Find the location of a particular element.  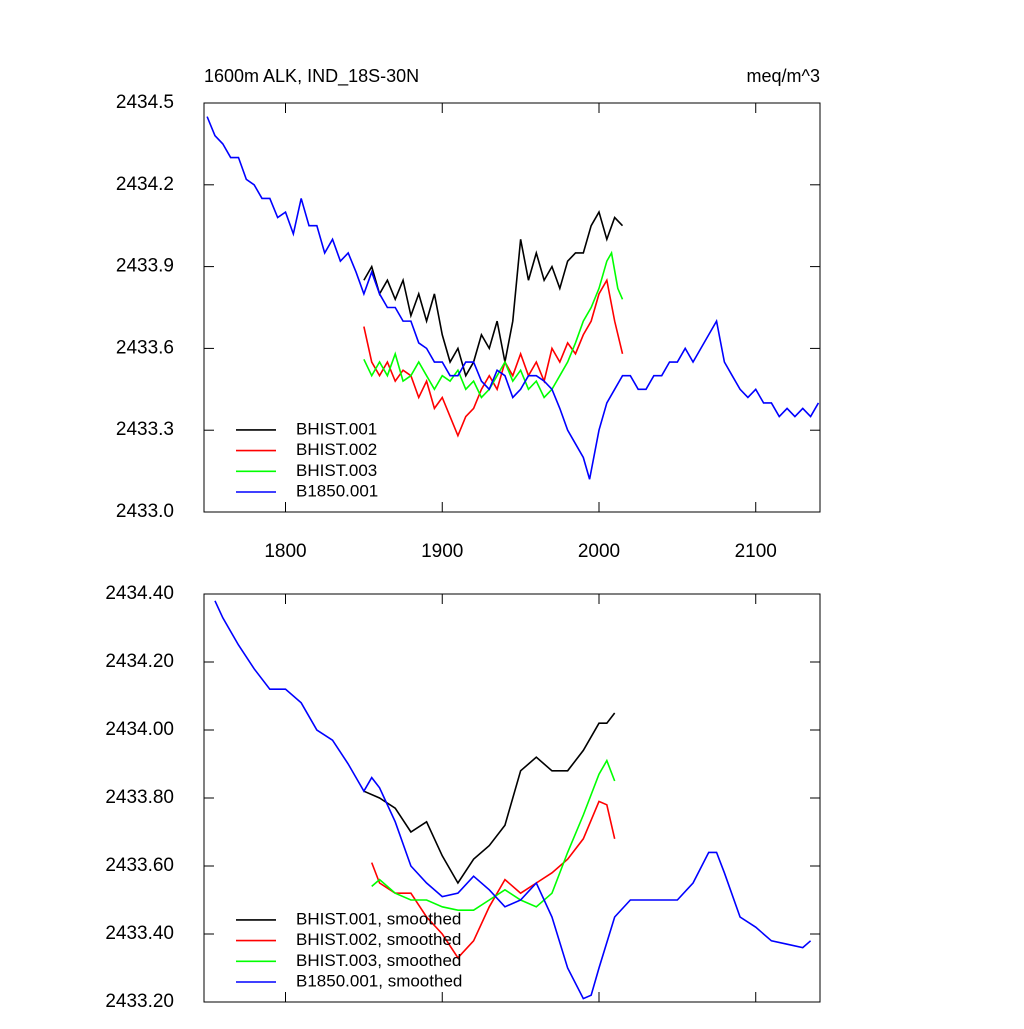

legend-label: BHIST.002, smoothed is located at coordinates (378, 939).